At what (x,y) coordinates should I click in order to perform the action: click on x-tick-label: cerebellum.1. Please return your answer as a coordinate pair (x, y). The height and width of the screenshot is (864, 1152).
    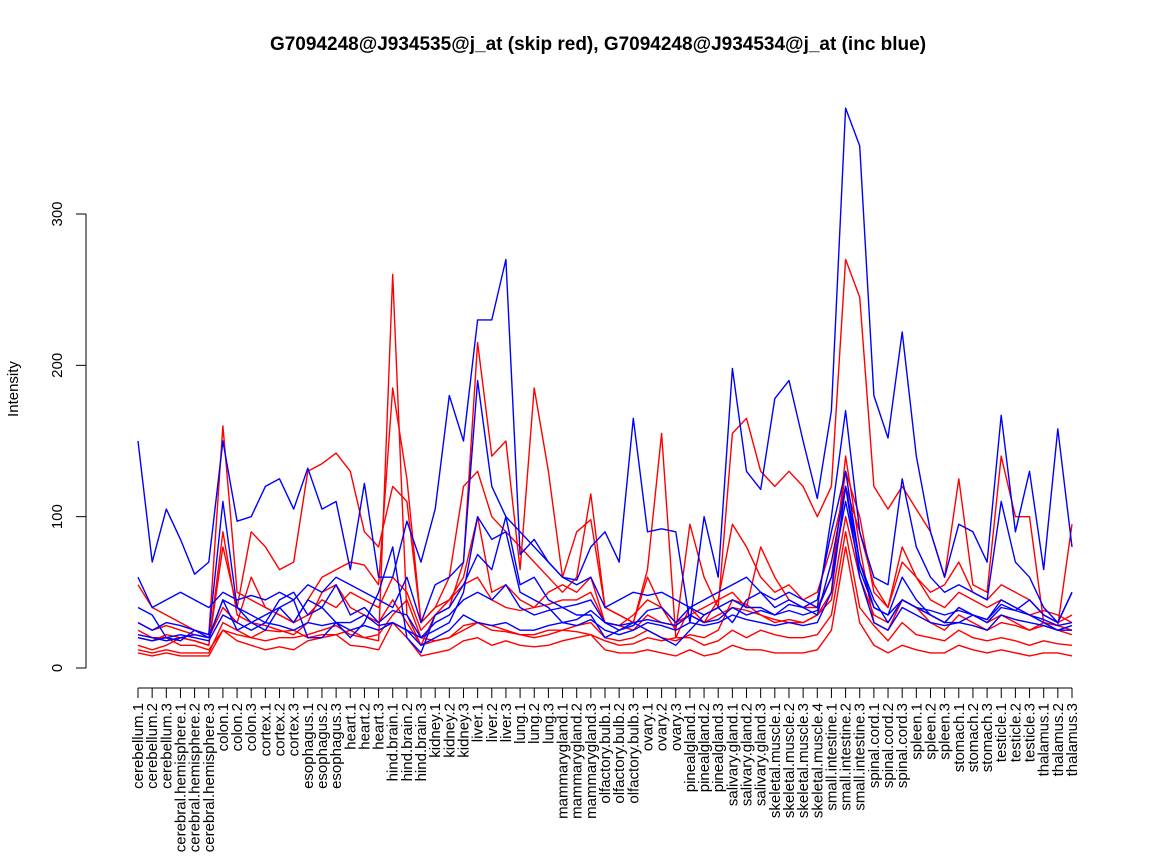
    Looking at the image, I should click on (138, 746).